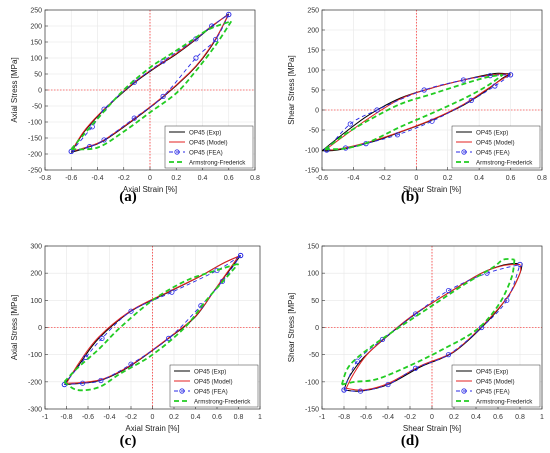 Image resolution: width=550 pixels, height=453 pixels. What do you see at coordinates (45, 178) in the screenshot?
I see `x-tick-label: -0.8` at bounding box center [45, 178].